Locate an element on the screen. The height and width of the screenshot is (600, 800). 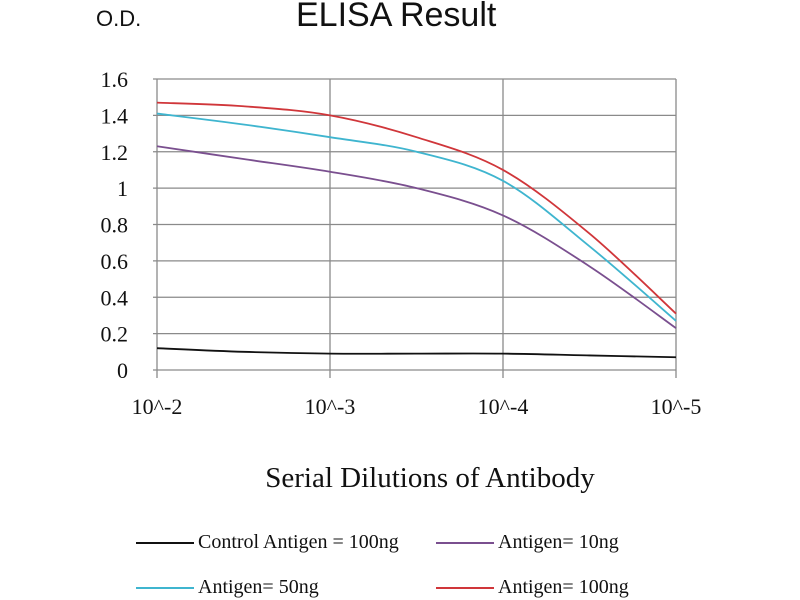
y-tick-label: 1.6 is located at coordinates (115, 79).